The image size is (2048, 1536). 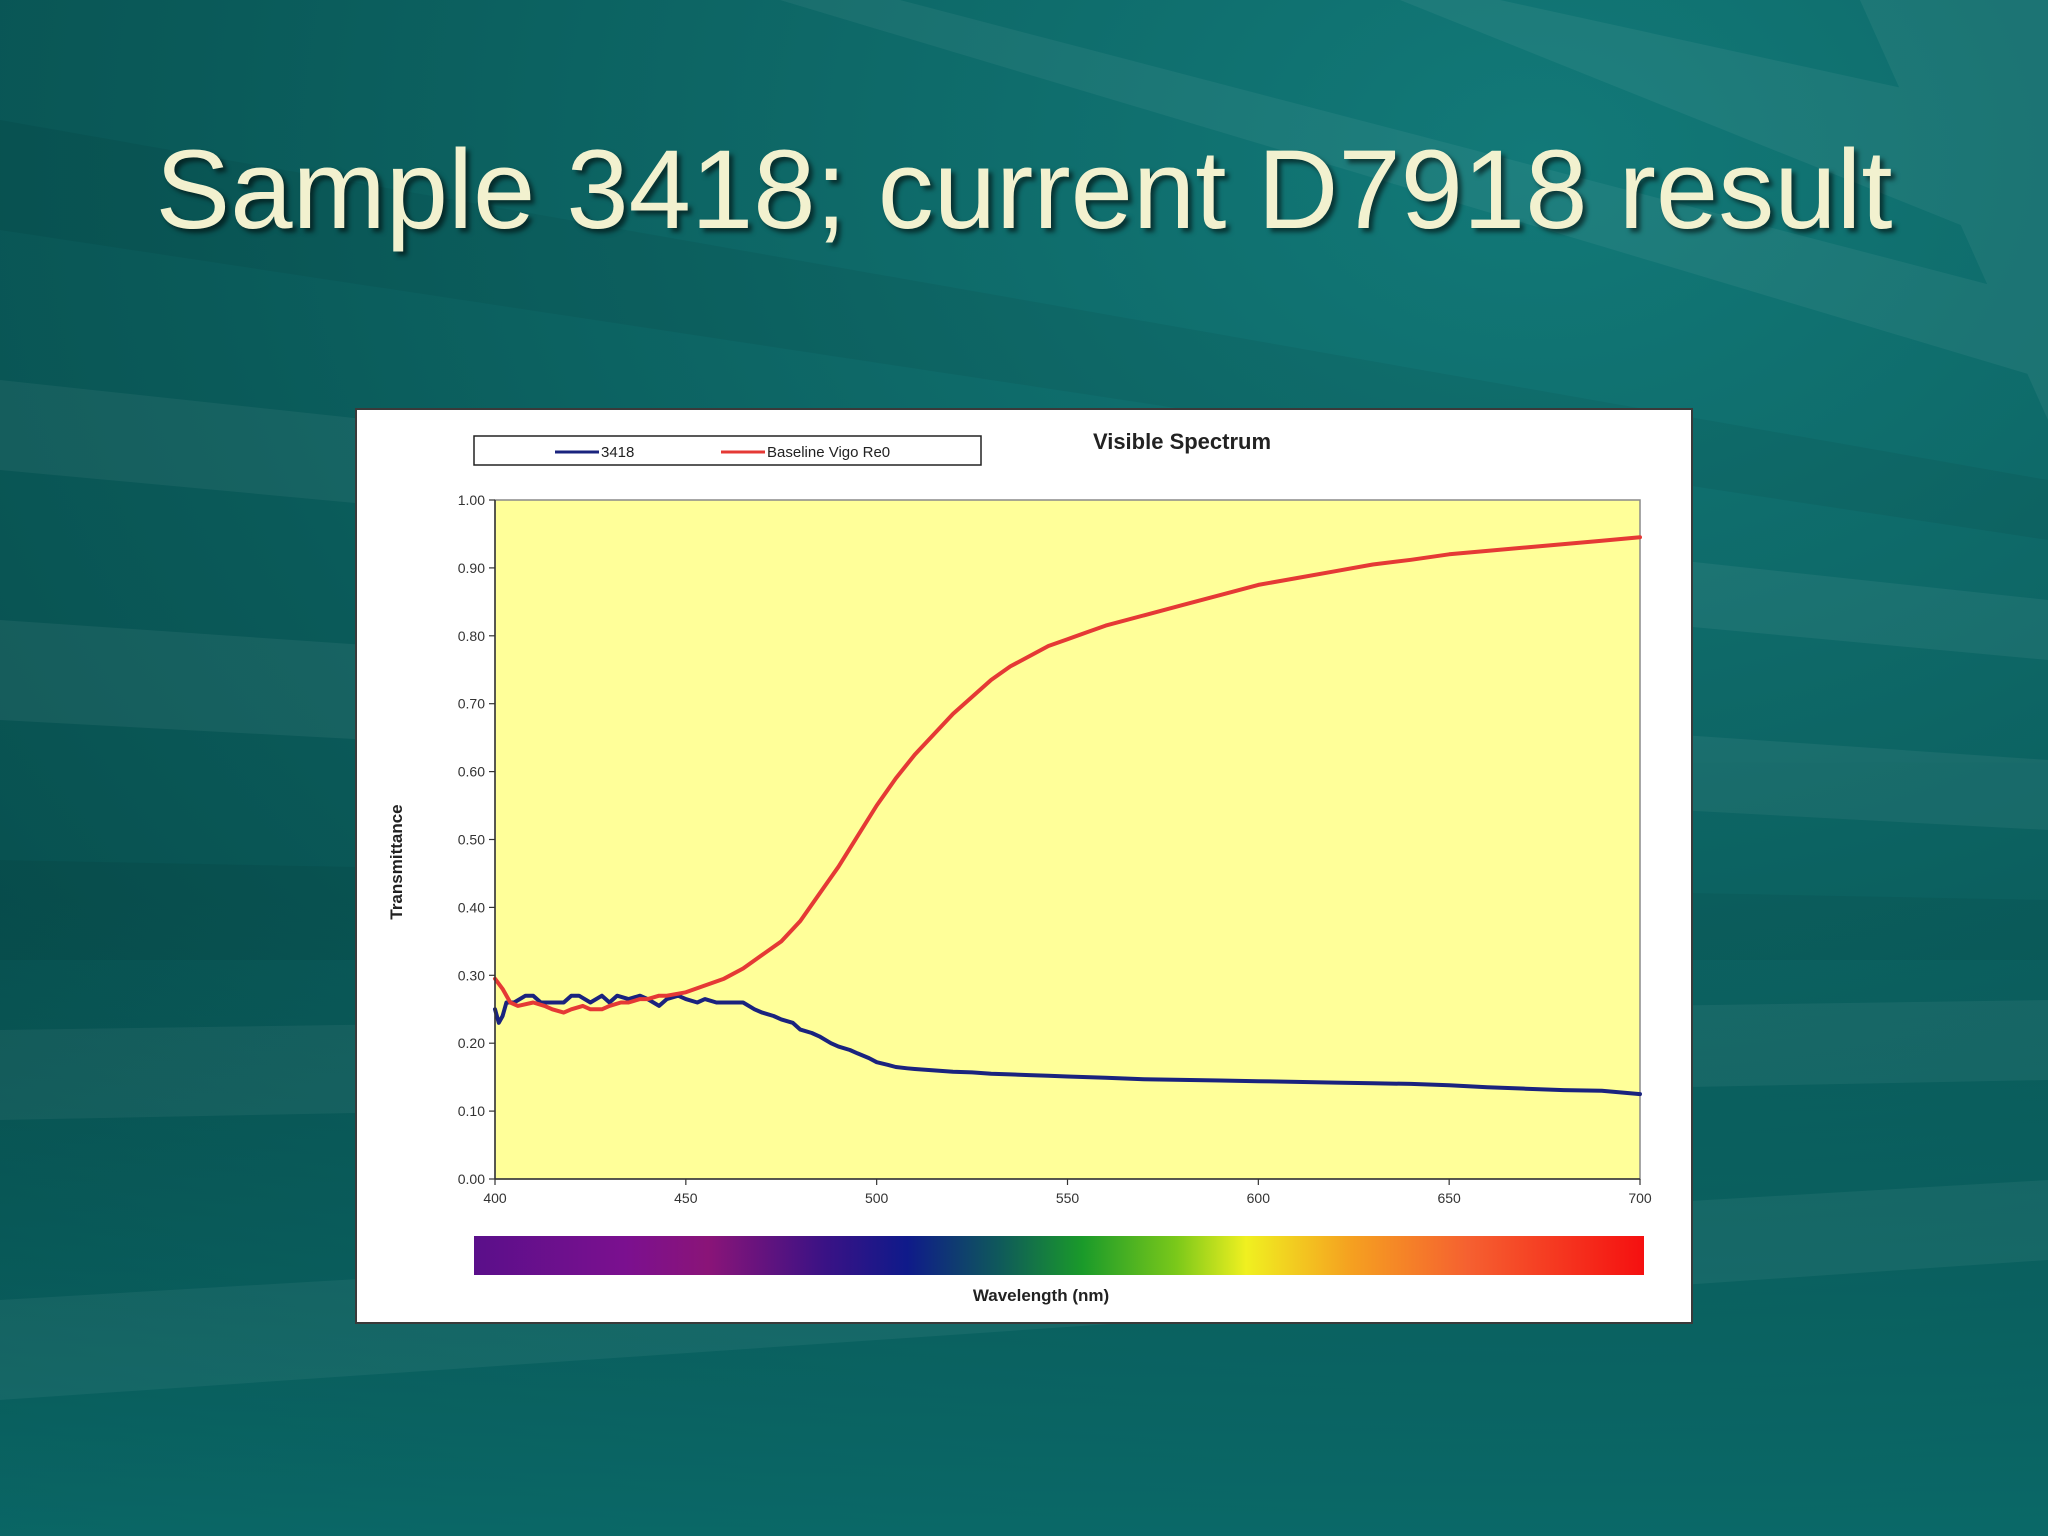 What do you see at coordinates (1024, 189) in the screenshot?
I see `slide-title: Sample 3418; current D7918 result` at bounding box center [1024, 189].